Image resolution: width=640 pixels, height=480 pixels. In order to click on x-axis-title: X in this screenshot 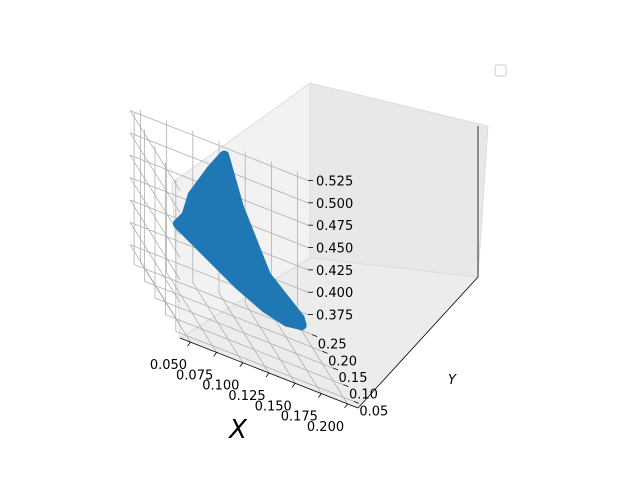, I will do `click(237, 430)`.